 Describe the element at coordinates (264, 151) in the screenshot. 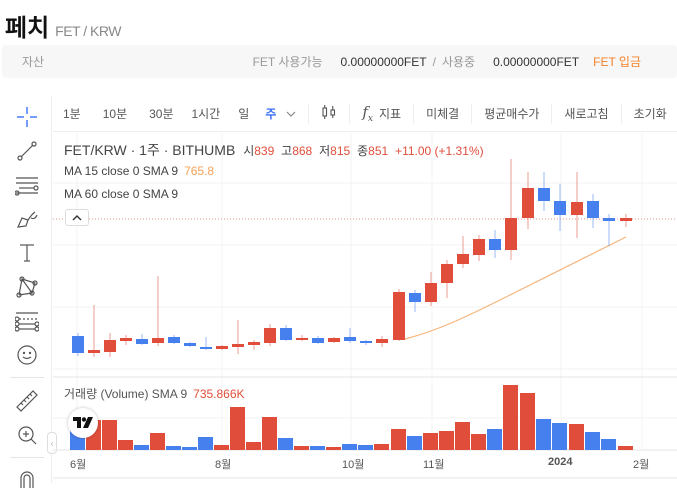

I see `open-value: 839` at that location.